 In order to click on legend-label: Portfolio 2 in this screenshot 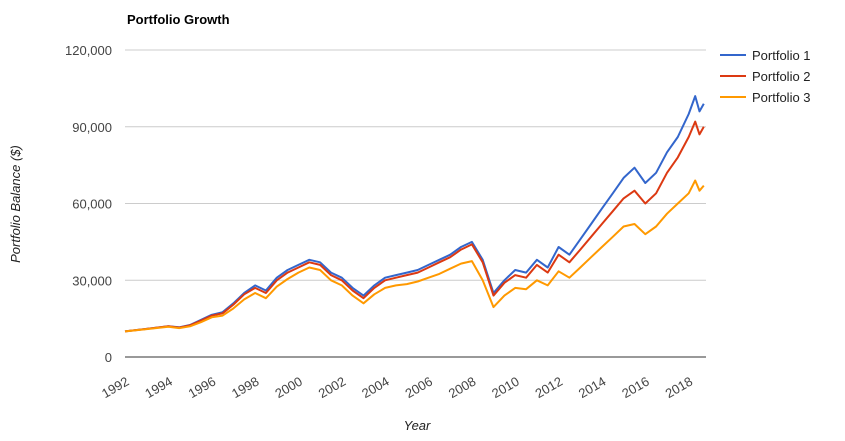, I will do `click(781, 76)`.